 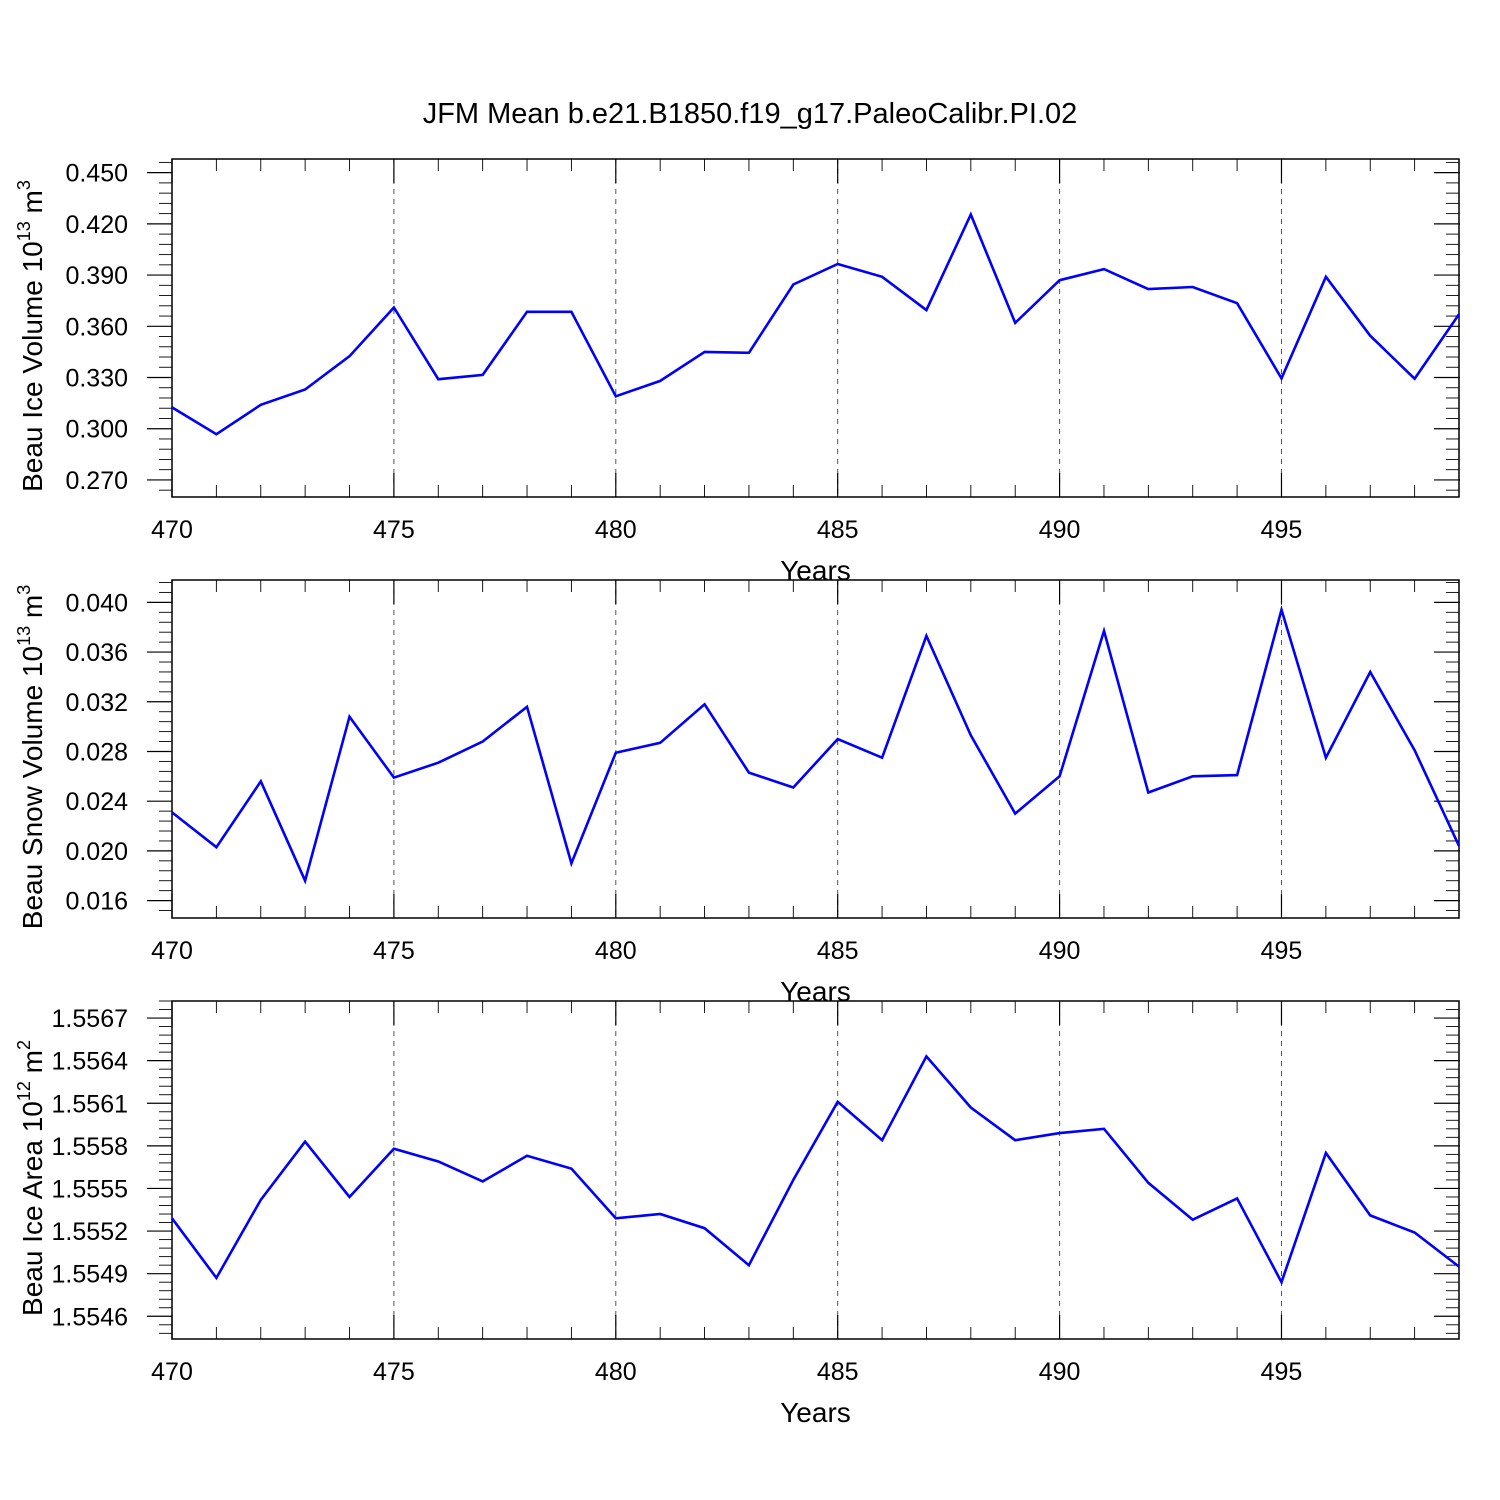 I want to click on y-tick-label: 1.5546, so click(x=90, y=1317).